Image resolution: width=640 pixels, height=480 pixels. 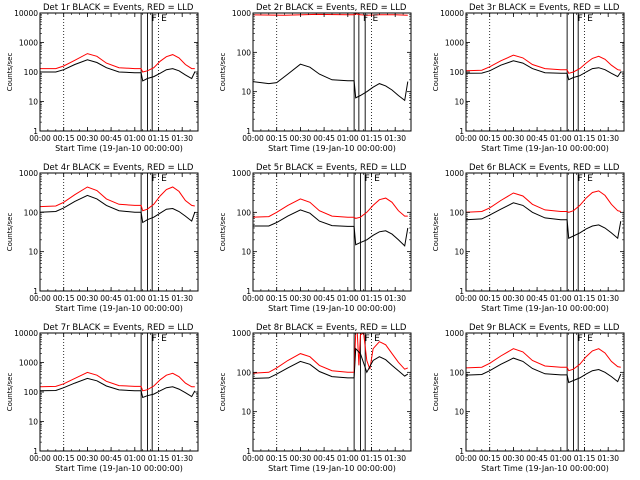 I want to click on chart-title: Det 9r BLACK = Events, RED = LLD, so click(x=544, y=328).